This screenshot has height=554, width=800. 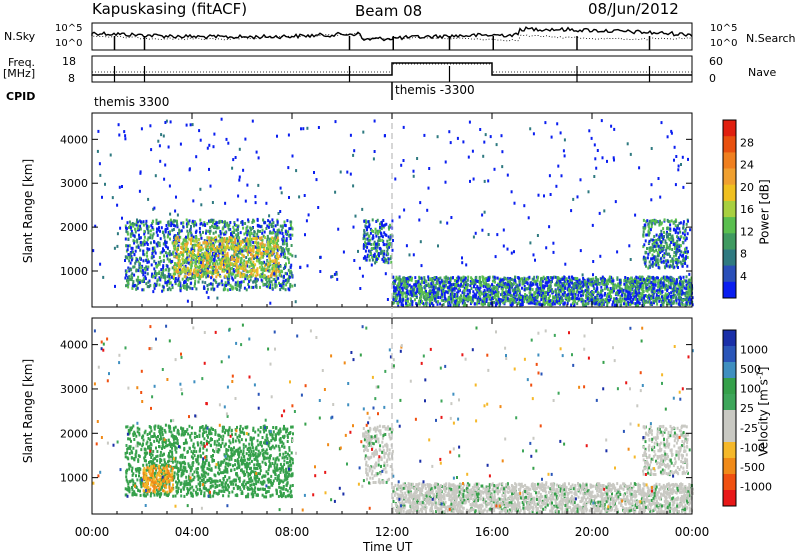 I want to click on freq-label: Freq., so click(x=22, y=62).